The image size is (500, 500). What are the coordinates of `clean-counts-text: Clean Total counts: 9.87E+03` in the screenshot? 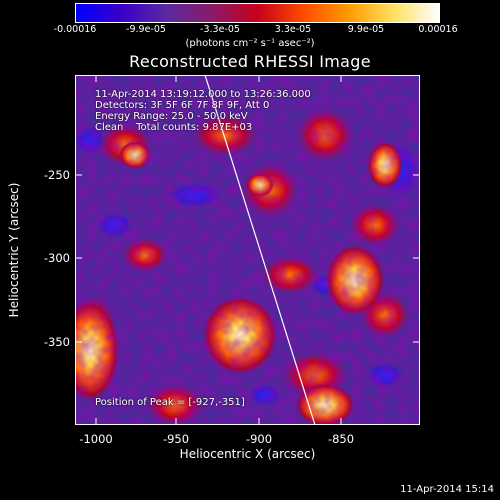 It's located at (174, 127).